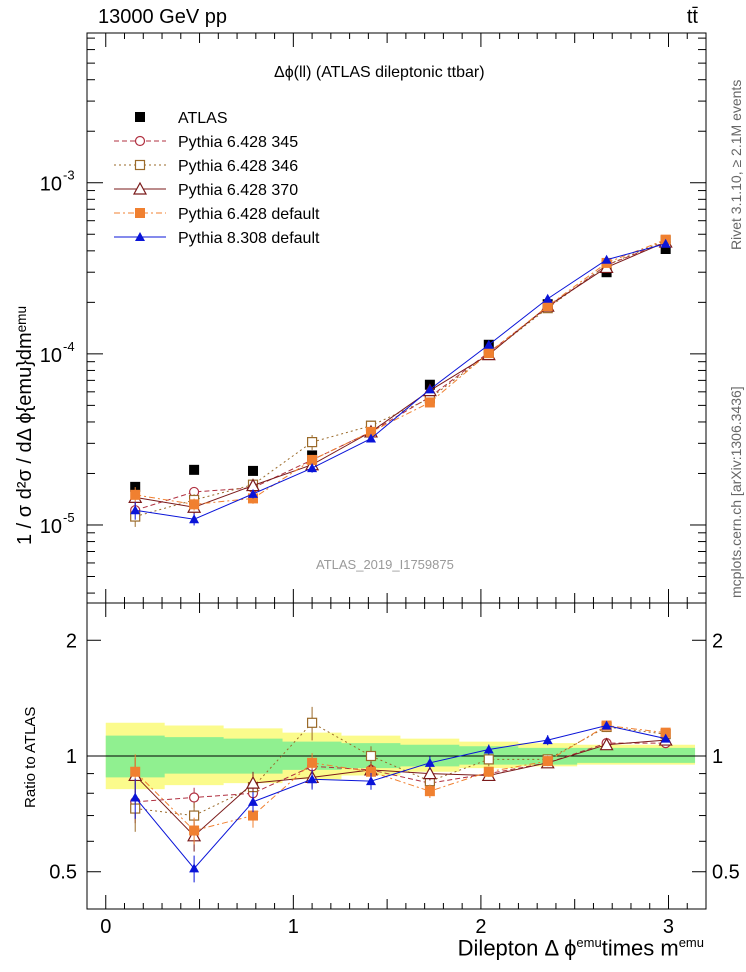  What do you see at coordinates (63, 873) in the screenshot?
I see `y-tick-label-ratio: 0.5` at bounding box center [63, 873].